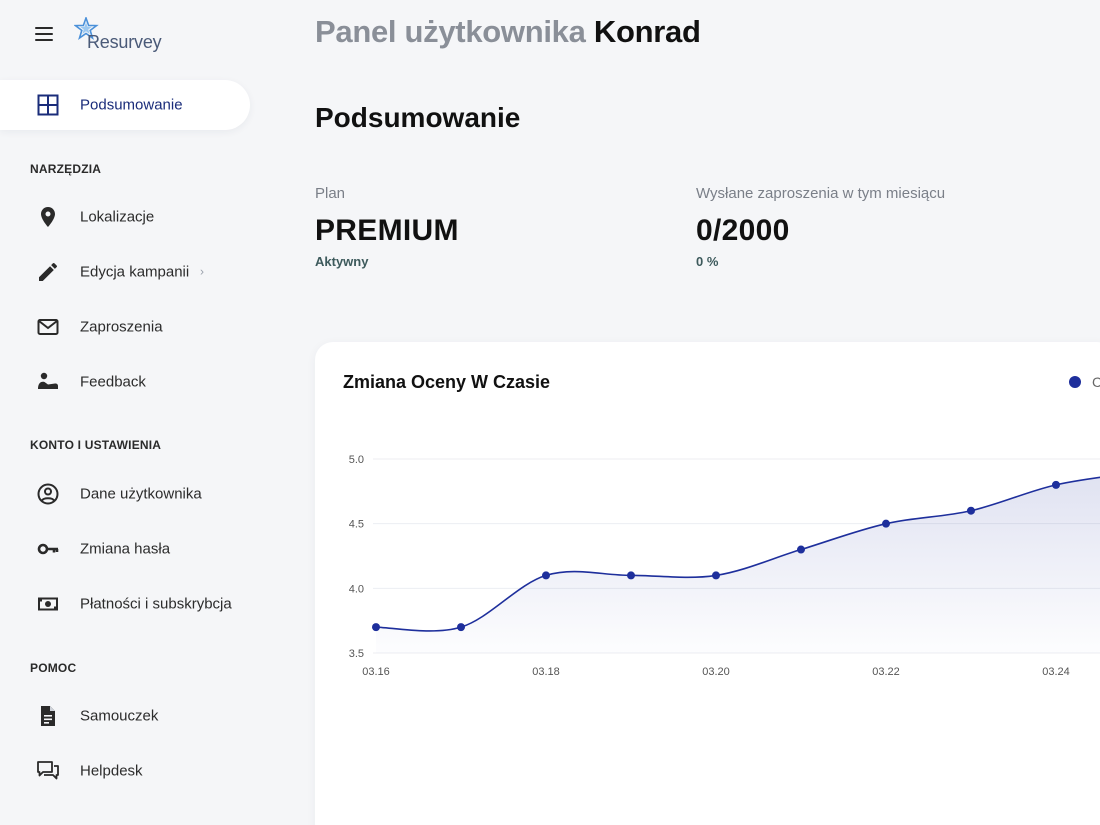 The width and height of the screenshot is (1100, 825). What do you see at coordinates (376, 672) in the screenshot?
I see `x-tick-label: 03.16` at bounding box center [376, 672].